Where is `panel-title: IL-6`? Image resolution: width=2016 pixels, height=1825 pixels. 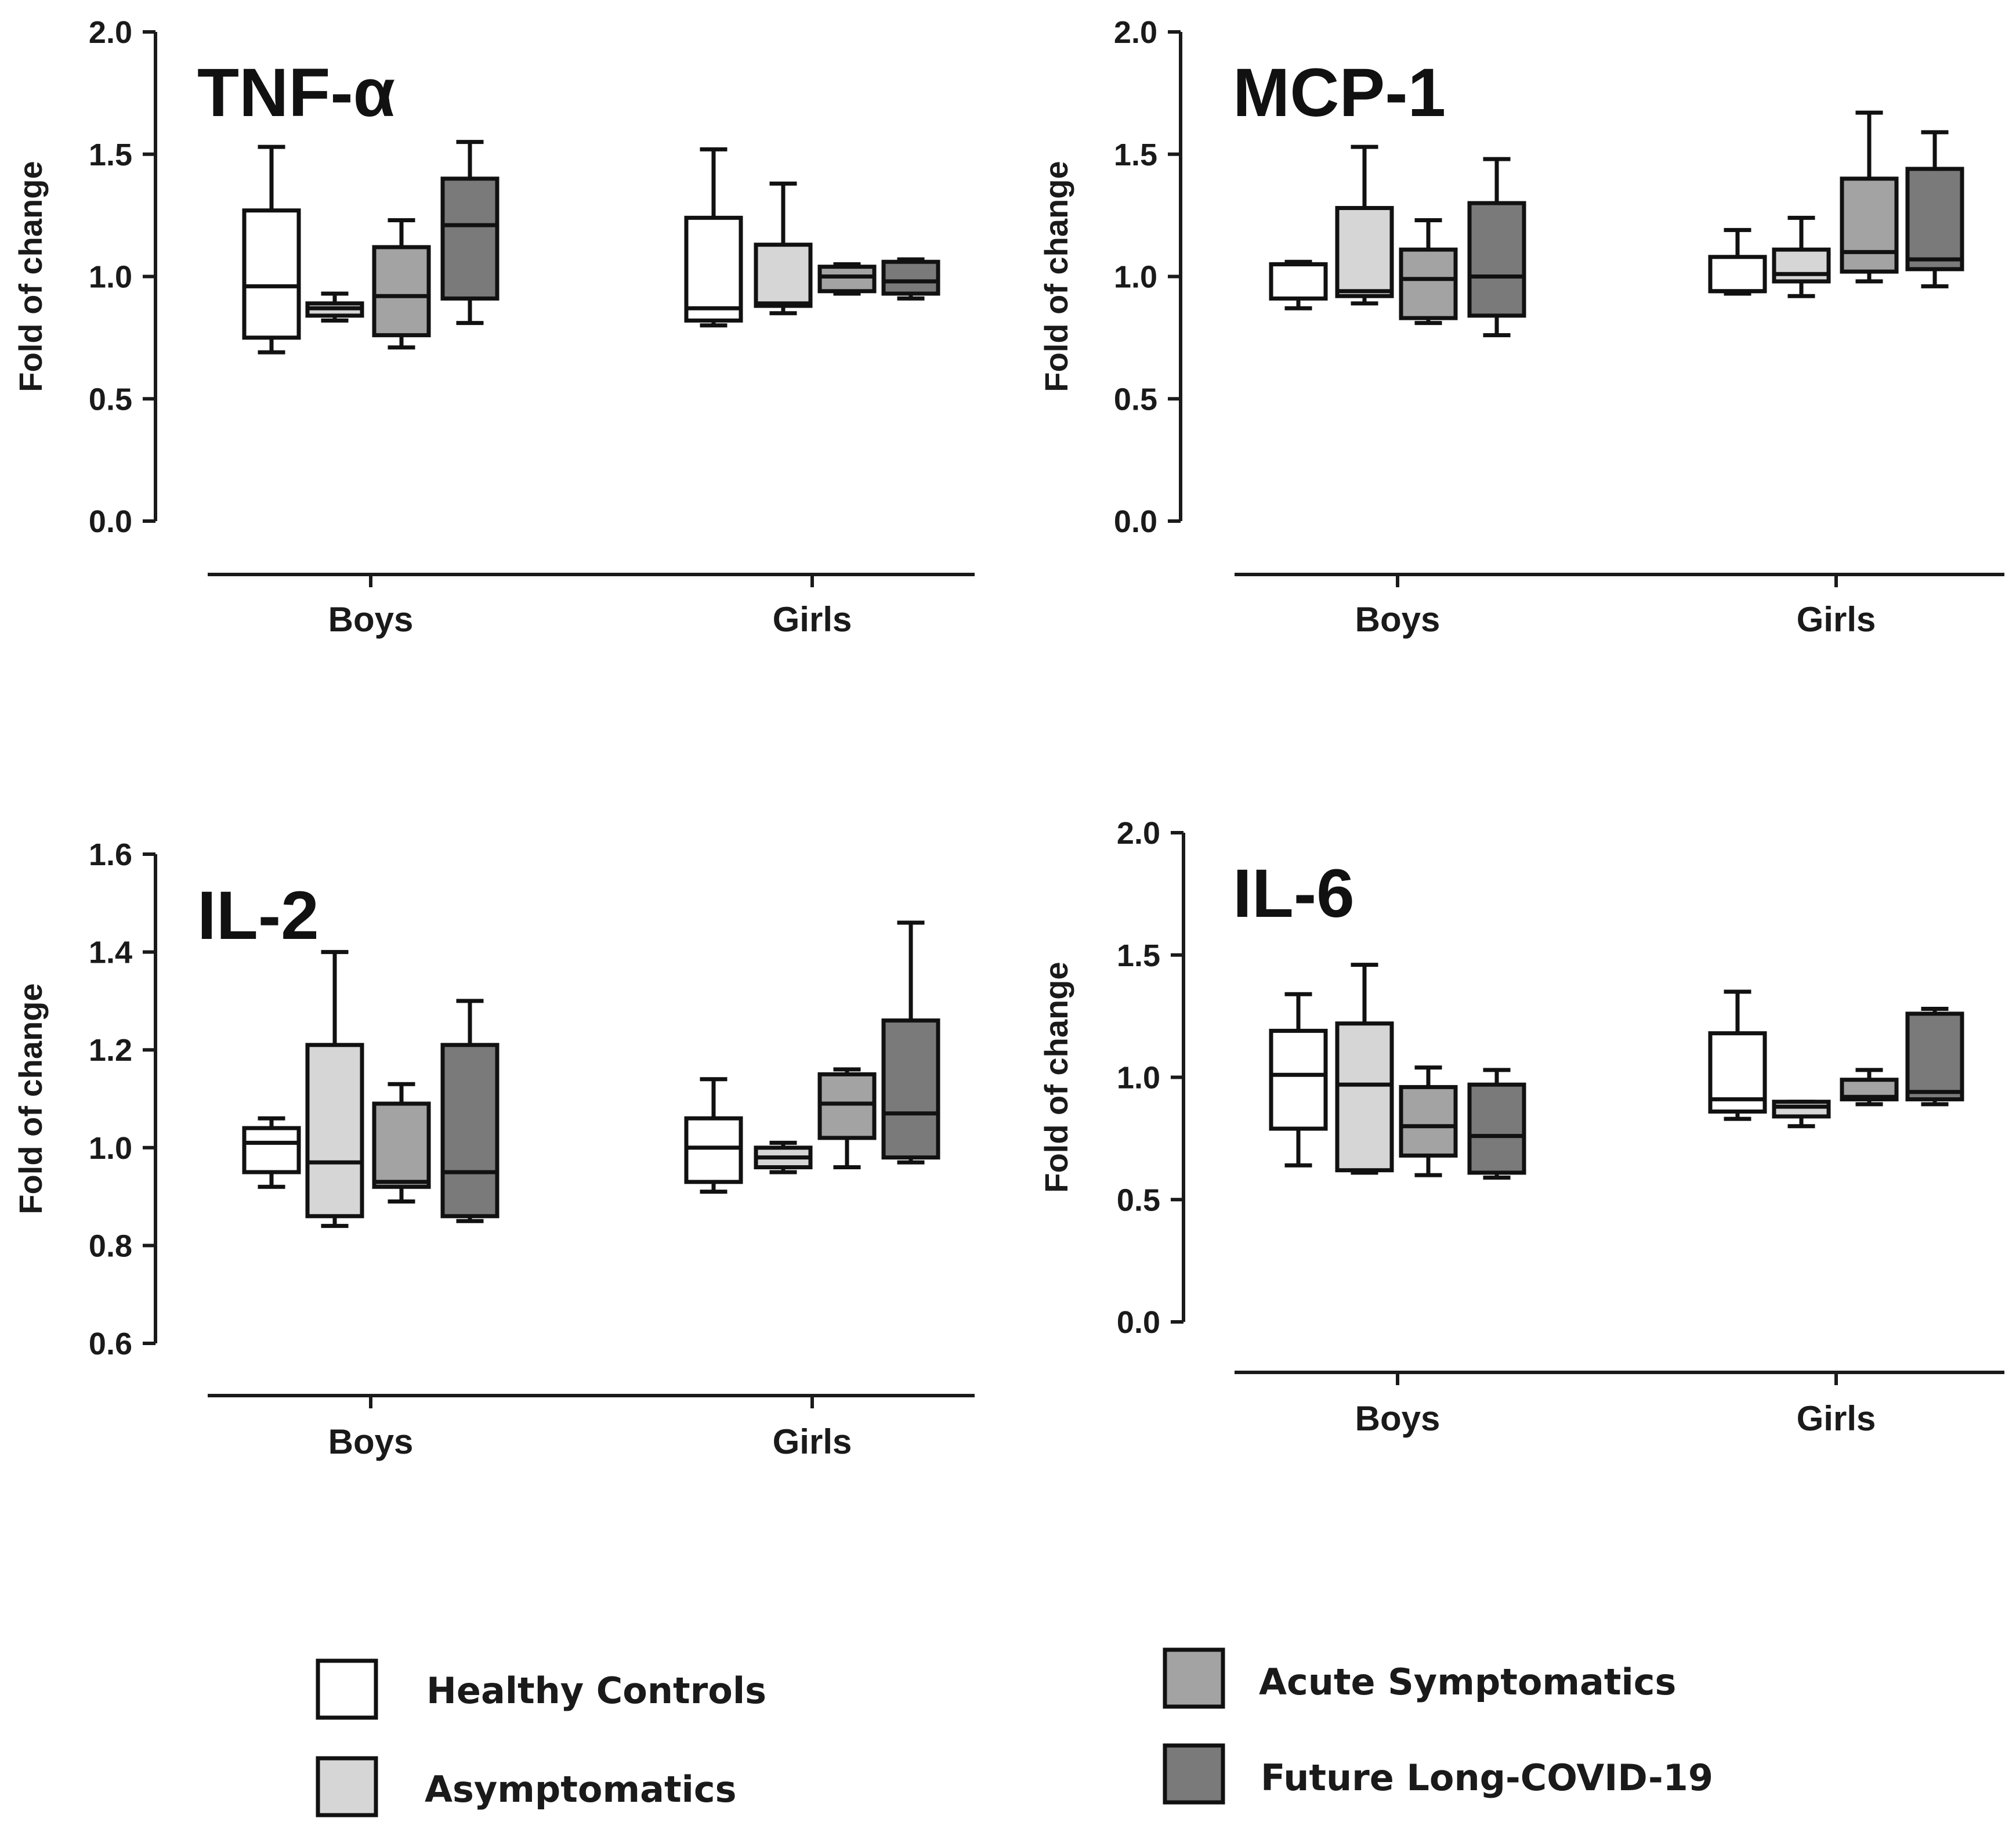
panel-title: IL-6 is located at coordinates (1294, 893).